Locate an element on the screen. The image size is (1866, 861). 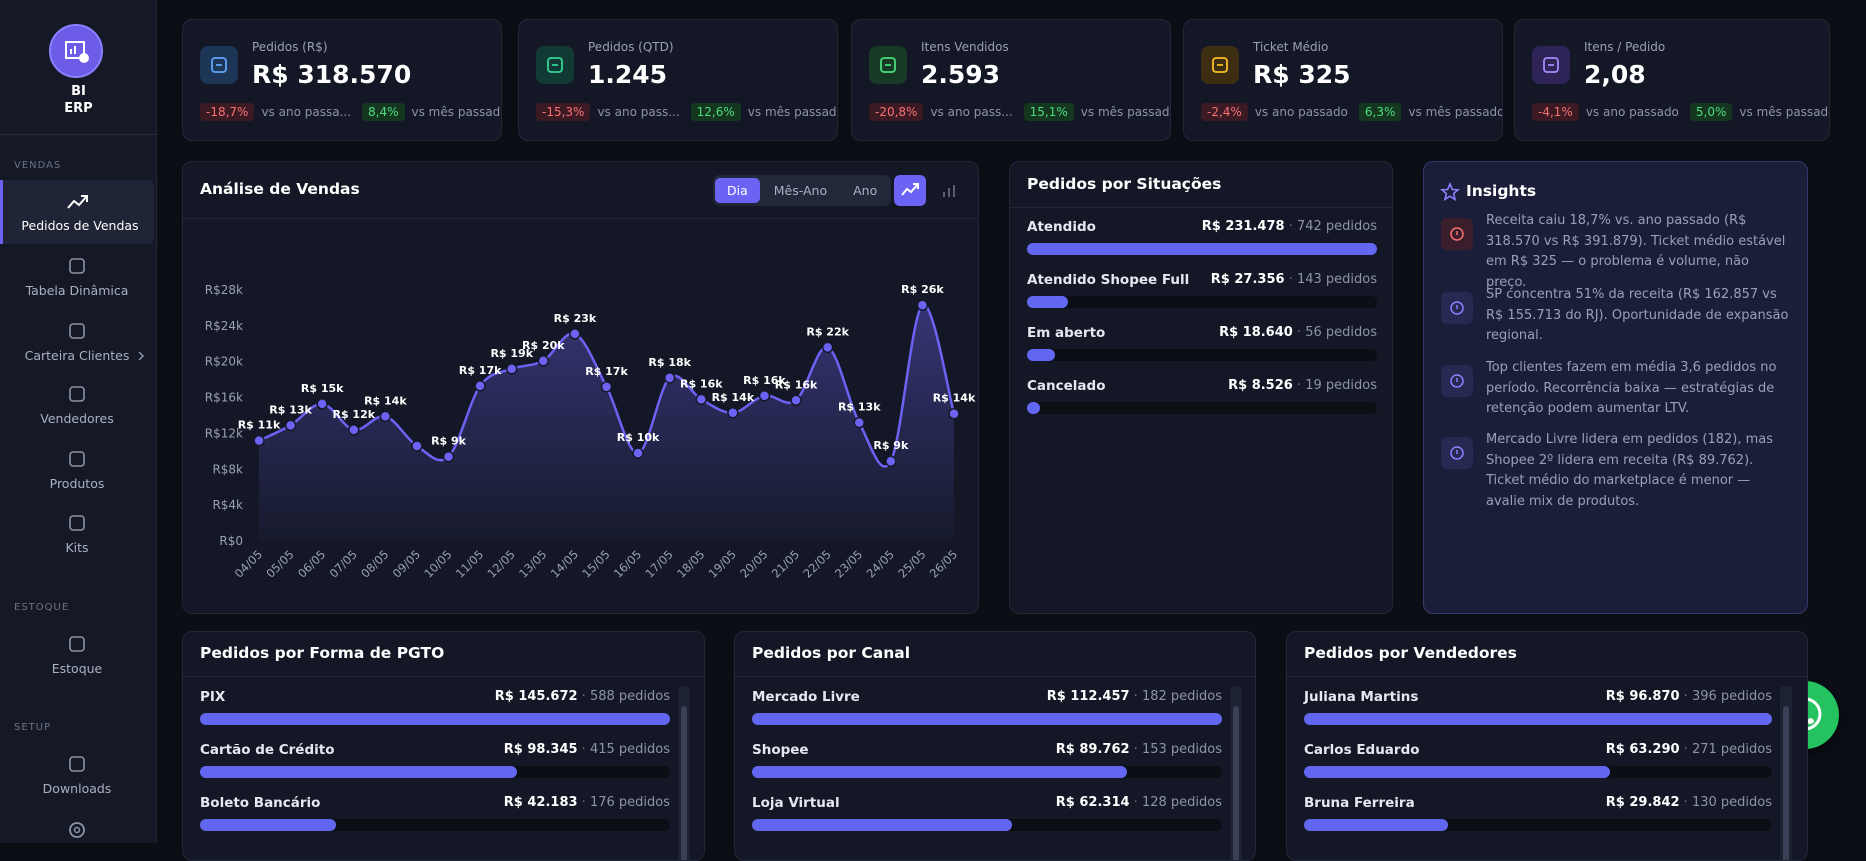
item-amount: R$ 29.842 · 130 pedidos is located at coordinates (1538, 802).